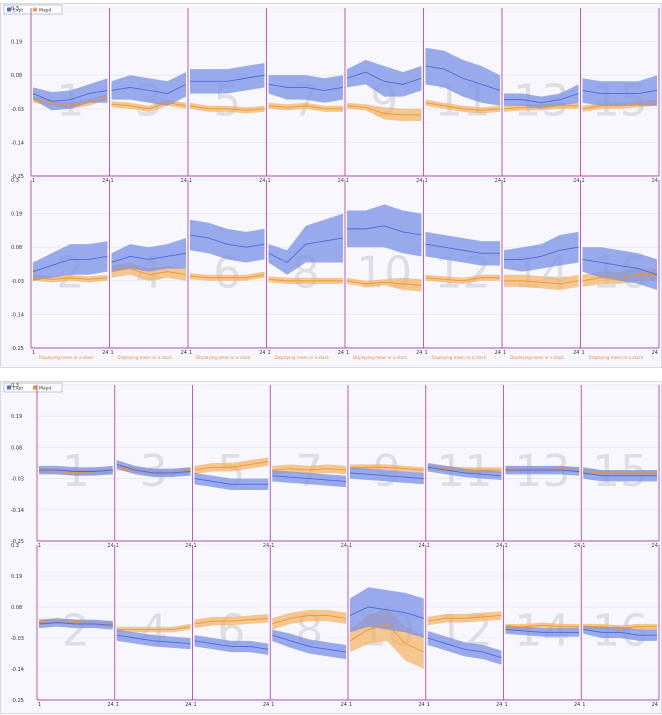 This screenshot has width=662, height=715. Describe the element at coordinates (17, 282) in the screenshot. I see `y-tick-label: -0.03` at that location.